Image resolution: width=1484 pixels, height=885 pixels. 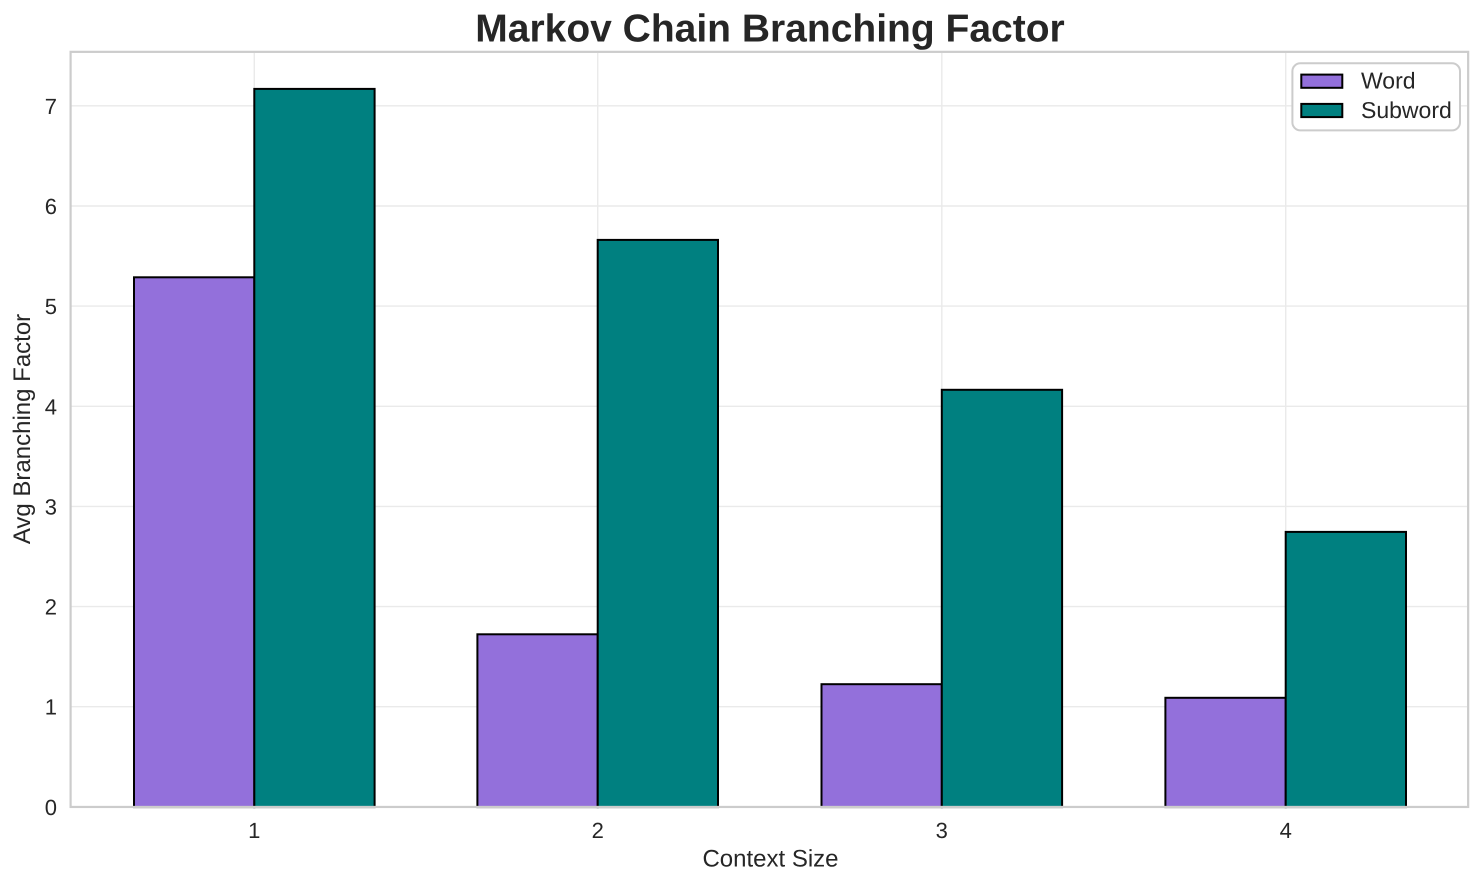 What do you see at coordinates (1406, 110) in the screenshot?
I see `svg-text: Subword` at bounding box center [1406, 110].